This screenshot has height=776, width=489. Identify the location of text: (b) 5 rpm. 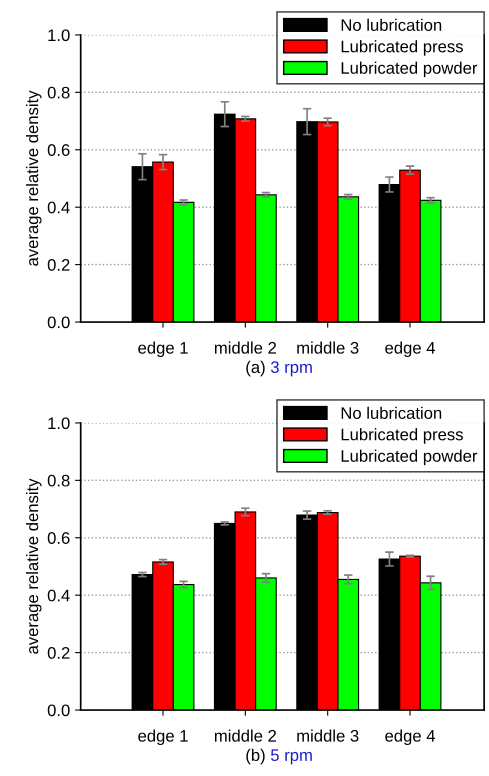
(279, 756).